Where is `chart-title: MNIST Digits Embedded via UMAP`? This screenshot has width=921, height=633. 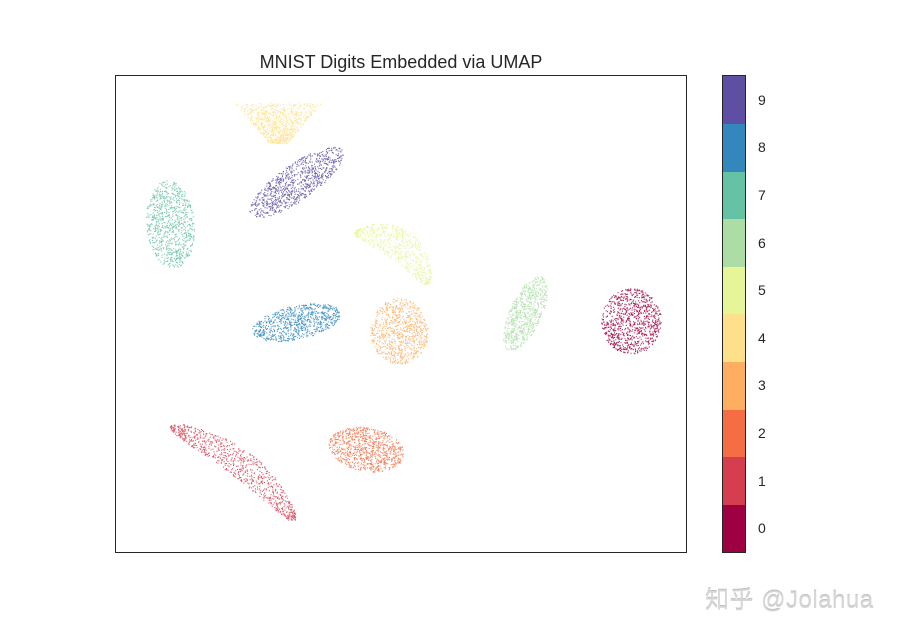 chart-title: MNIST Digits Embedded via UMAP is located at coordinates (401, 62).